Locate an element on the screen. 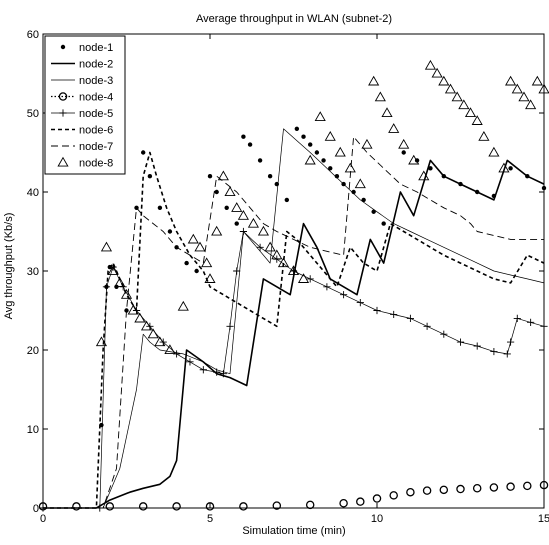  y-tick-label: 20 is located at coordinates (33, 351).